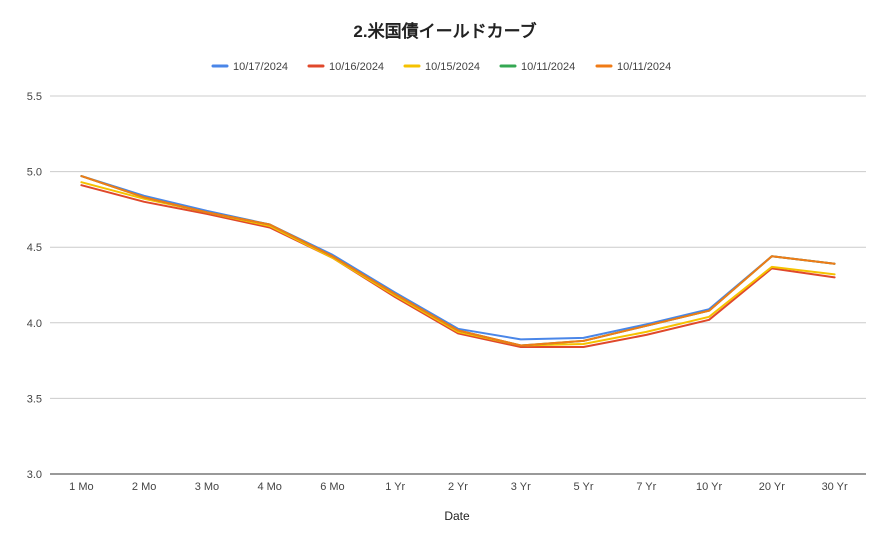  What do you see at coordinates (709, 487) in the screenshot?
I see `x-tick-label: 10 Yr` at bounding box center [709, 487].